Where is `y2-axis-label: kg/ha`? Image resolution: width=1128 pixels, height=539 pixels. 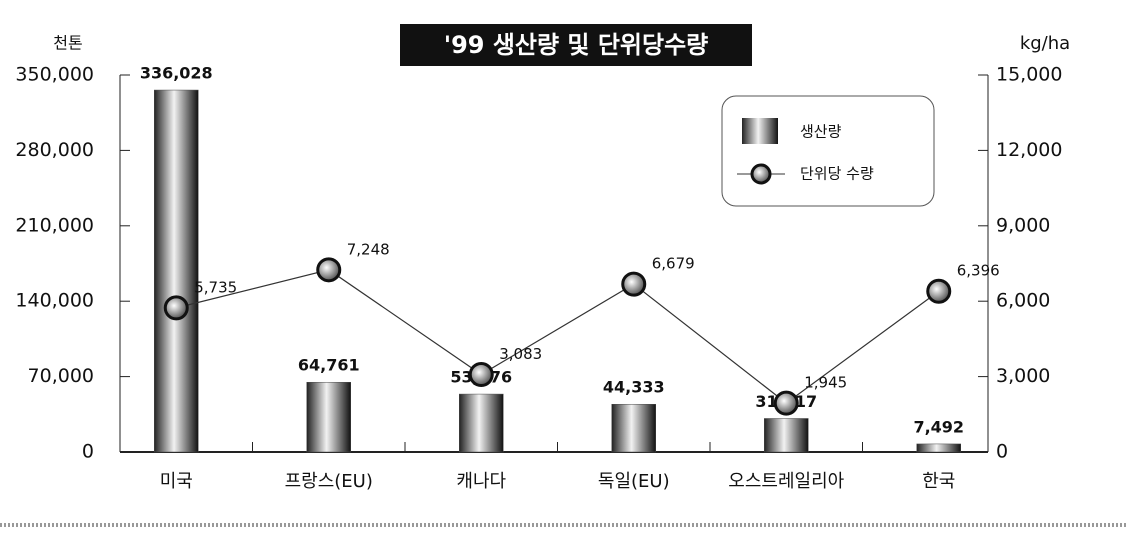
y2-axis-label: kg/ha is located at coordinates (1045, 43).